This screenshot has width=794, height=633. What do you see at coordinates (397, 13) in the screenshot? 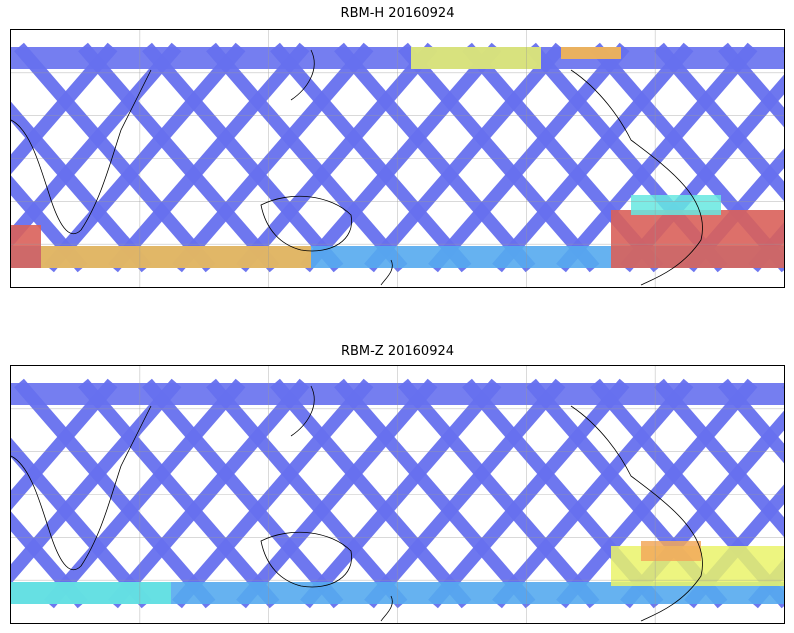
I see `panel-title-top: RBM-H 20160924` at bounding box center [397, 13].